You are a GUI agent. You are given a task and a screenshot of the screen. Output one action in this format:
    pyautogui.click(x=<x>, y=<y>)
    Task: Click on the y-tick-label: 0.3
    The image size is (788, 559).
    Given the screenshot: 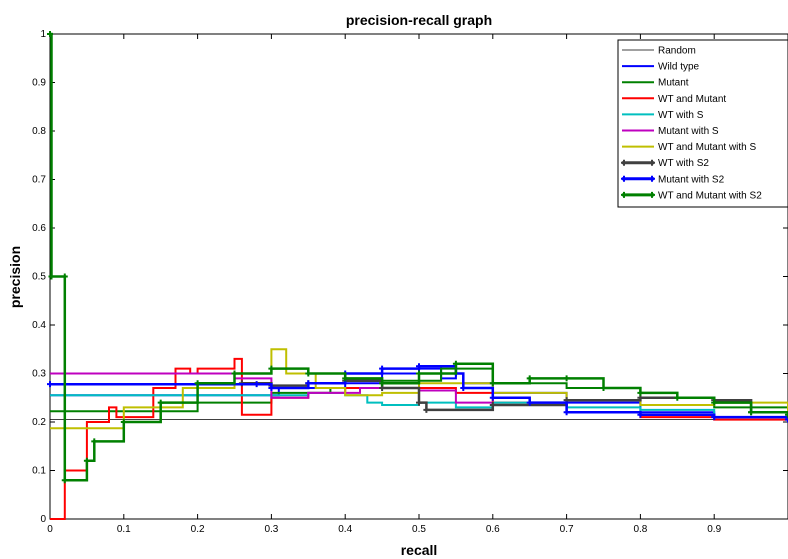 What is the action you would take?
    pyautogui.click(x=39, y=374)
    